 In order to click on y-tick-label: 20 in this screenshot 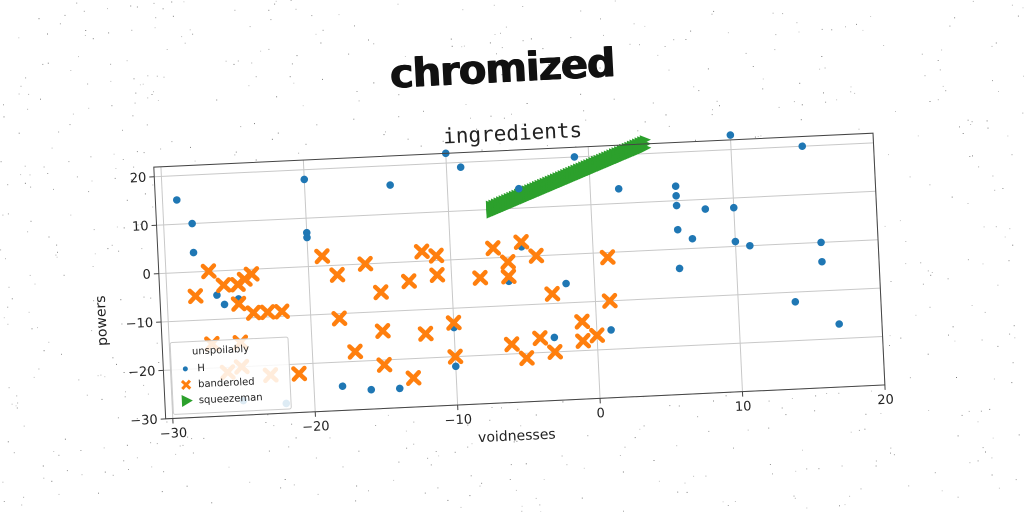, I will do `click(137, 179)`.